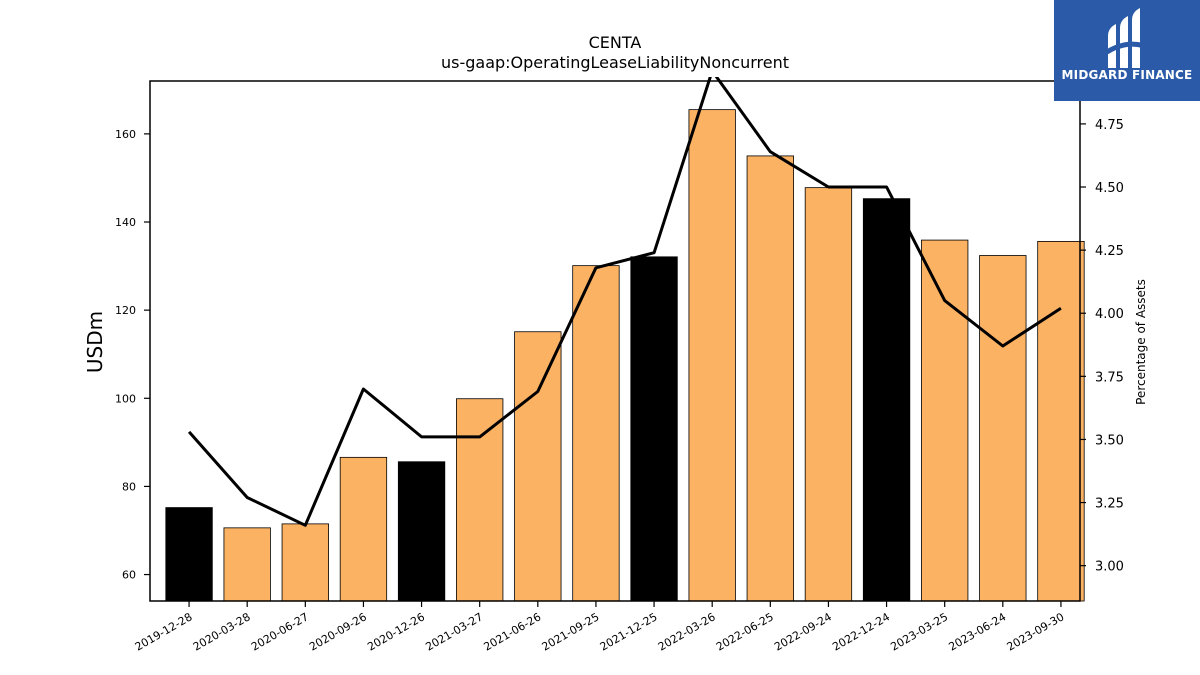 The width and height of the screenshot is (1200, 675). I want to click on y-tick-label: 80, so click(129, 486).